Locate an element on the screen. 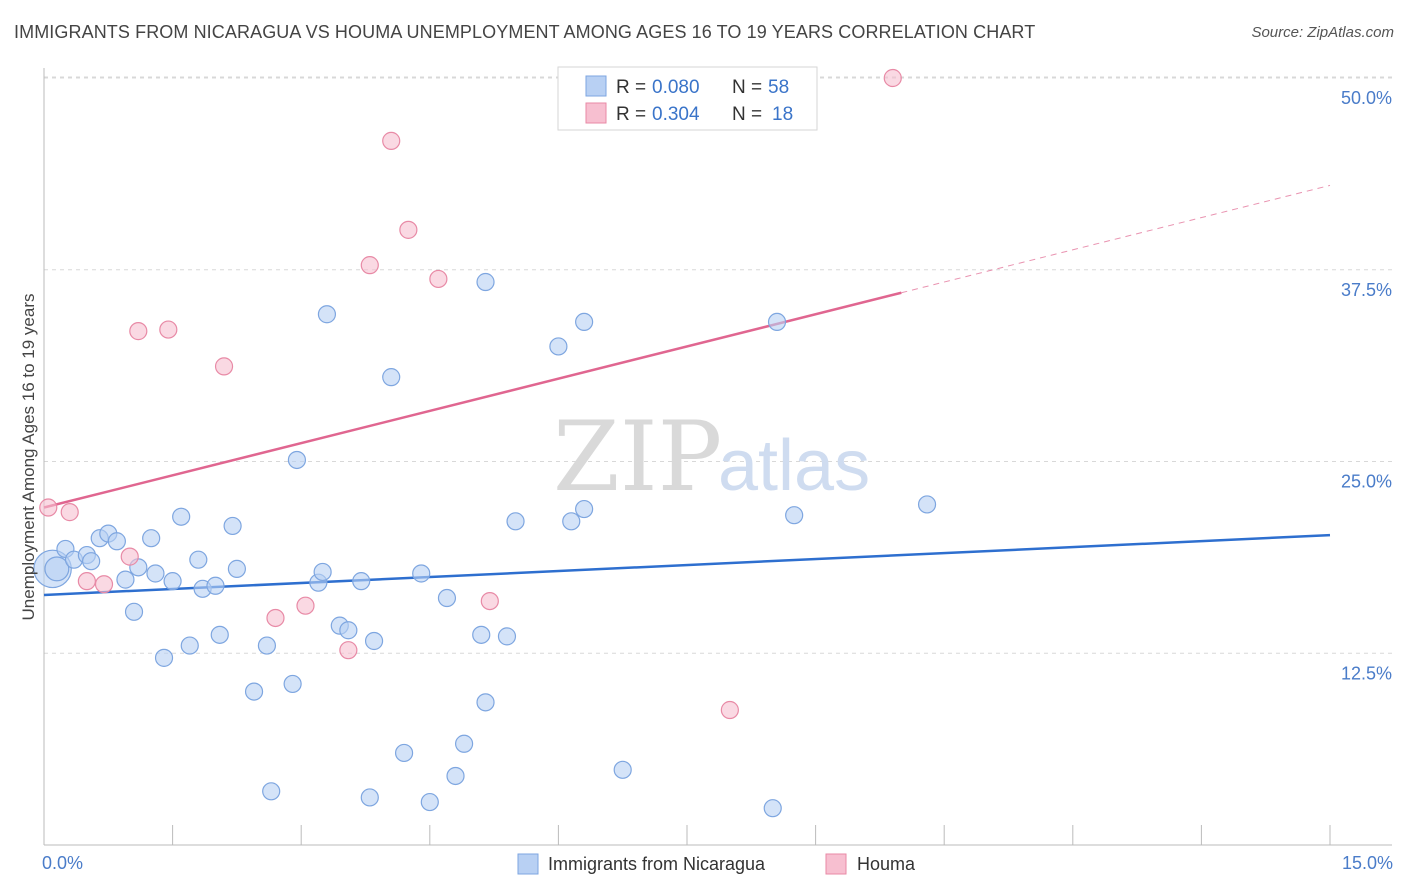  series-label-nicaragua: Immigrants from Nicaragua is located at coordinates (657, 864).